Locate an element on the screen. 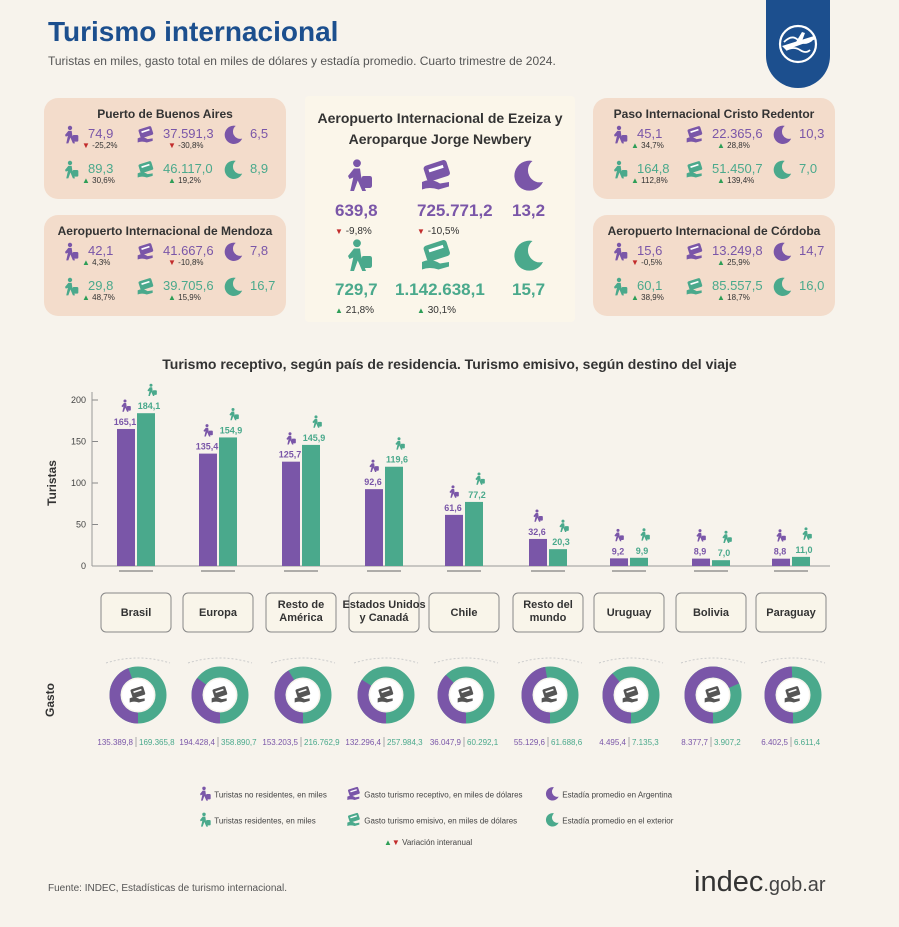  center-emisivo-gasto-change: ▲ 30,1% is located at coordinates (437, 310).